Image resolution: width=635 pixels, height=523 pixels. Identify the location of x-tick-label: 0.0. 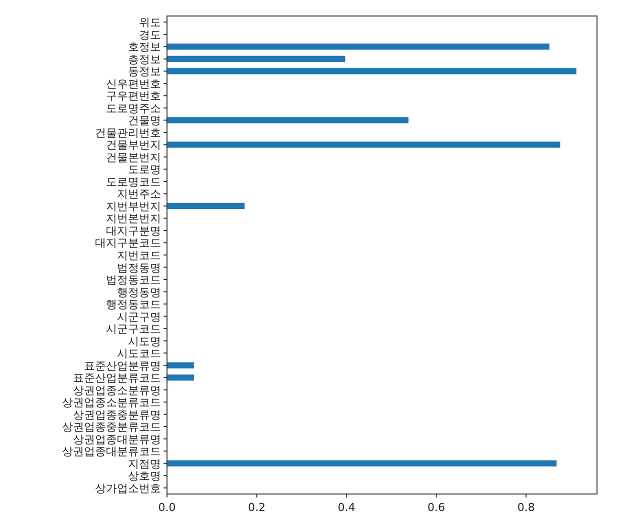
(167, 507).